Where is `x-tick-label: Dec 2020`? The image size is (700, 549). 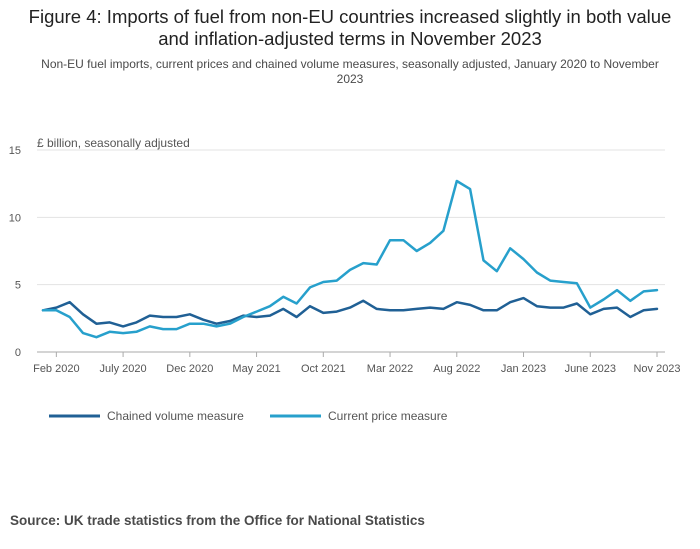
x-tick-label: Dec 2020 is located at coordinates (189, 369).